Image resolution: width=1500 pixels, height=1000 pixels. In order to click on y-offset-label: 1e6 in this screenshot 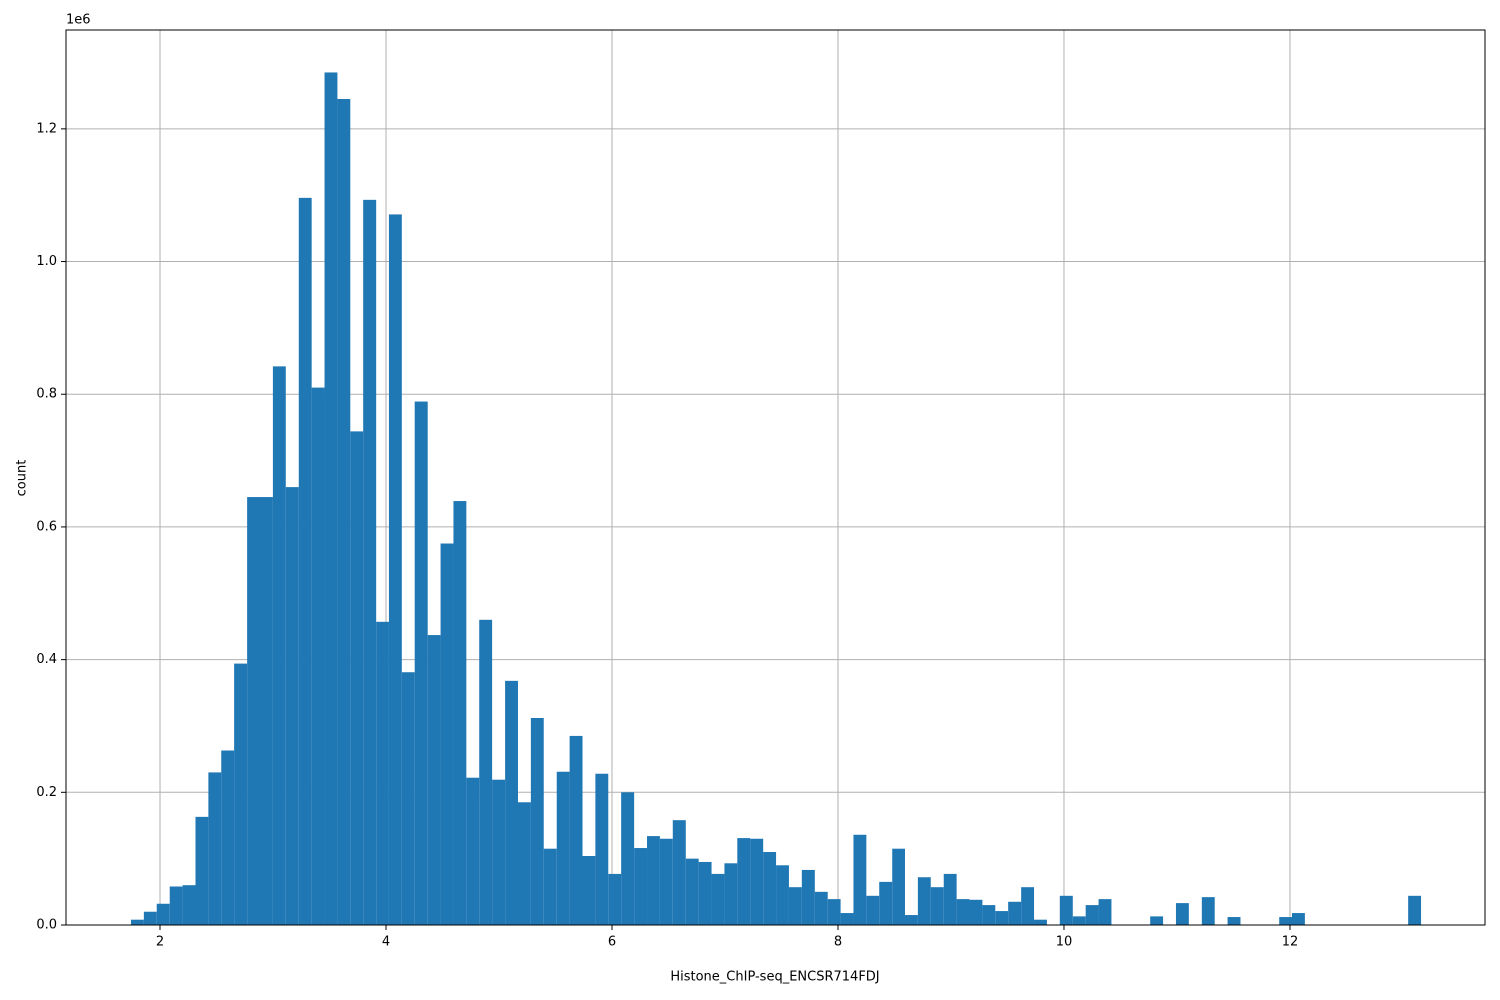, I will do `click(78, 20)`.